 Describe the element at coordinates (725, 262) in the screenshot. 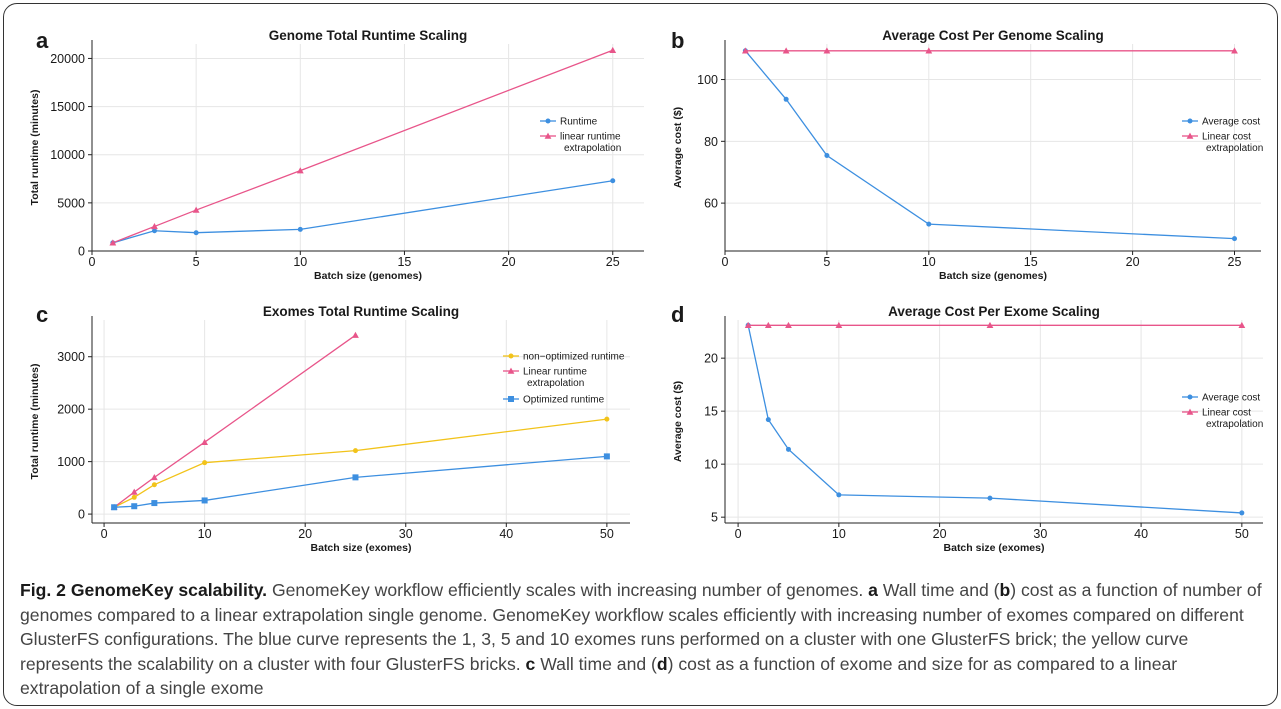

I see `x-tick-label: 0` at that location.